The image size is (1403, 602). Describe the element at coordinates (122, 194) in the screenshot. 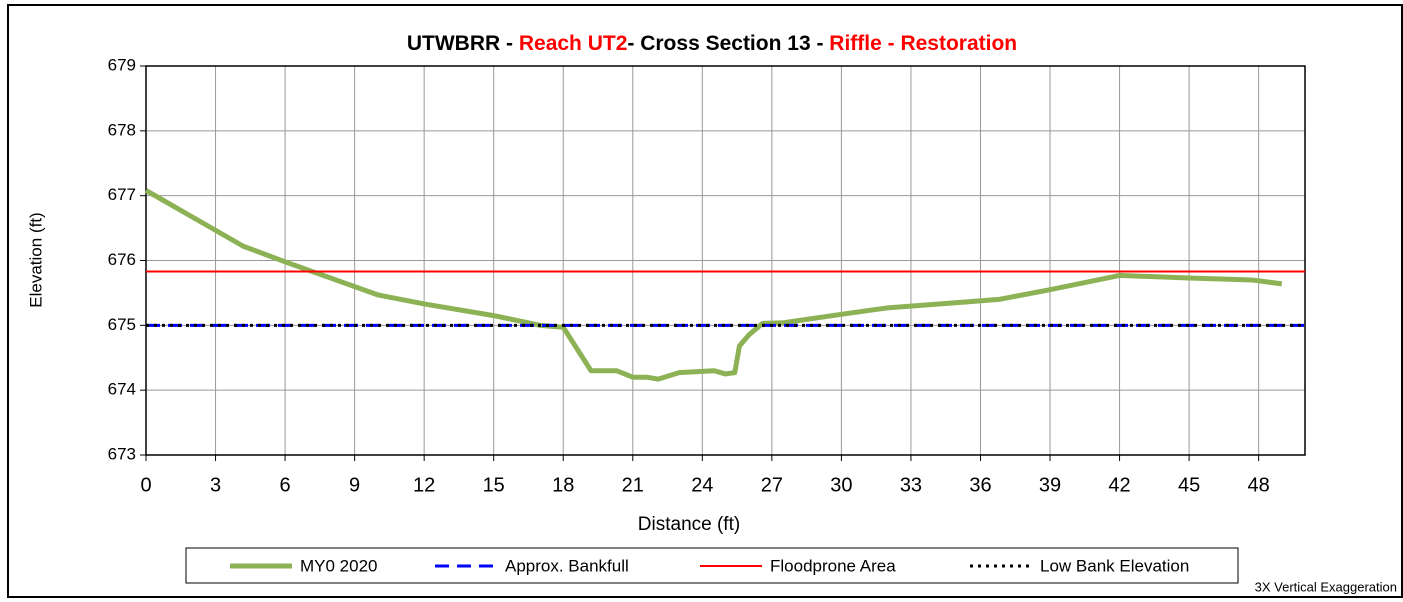

I see `y-tick-label: 677` at that location.